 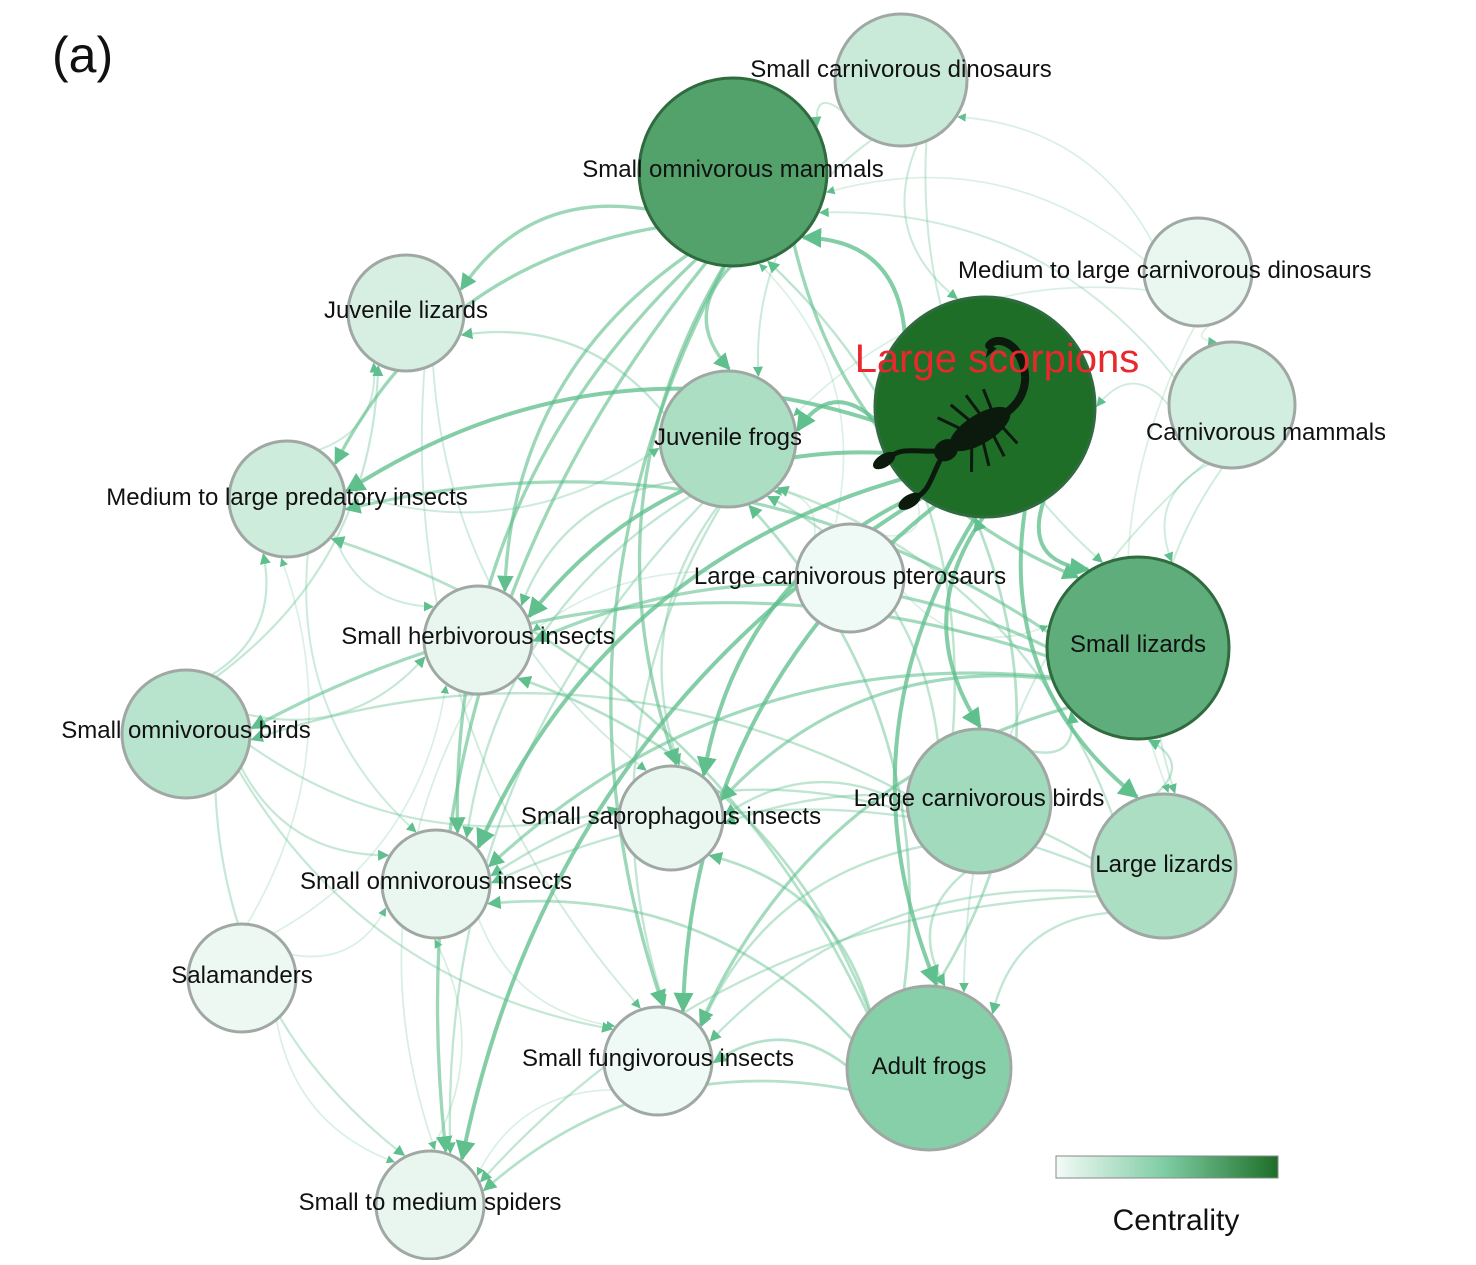 What do you see at coordinates (338, 932) in the screenshot?
I see `edge-salamanders-to-small-omnivorous-insects` at bounding box center [338, 932].